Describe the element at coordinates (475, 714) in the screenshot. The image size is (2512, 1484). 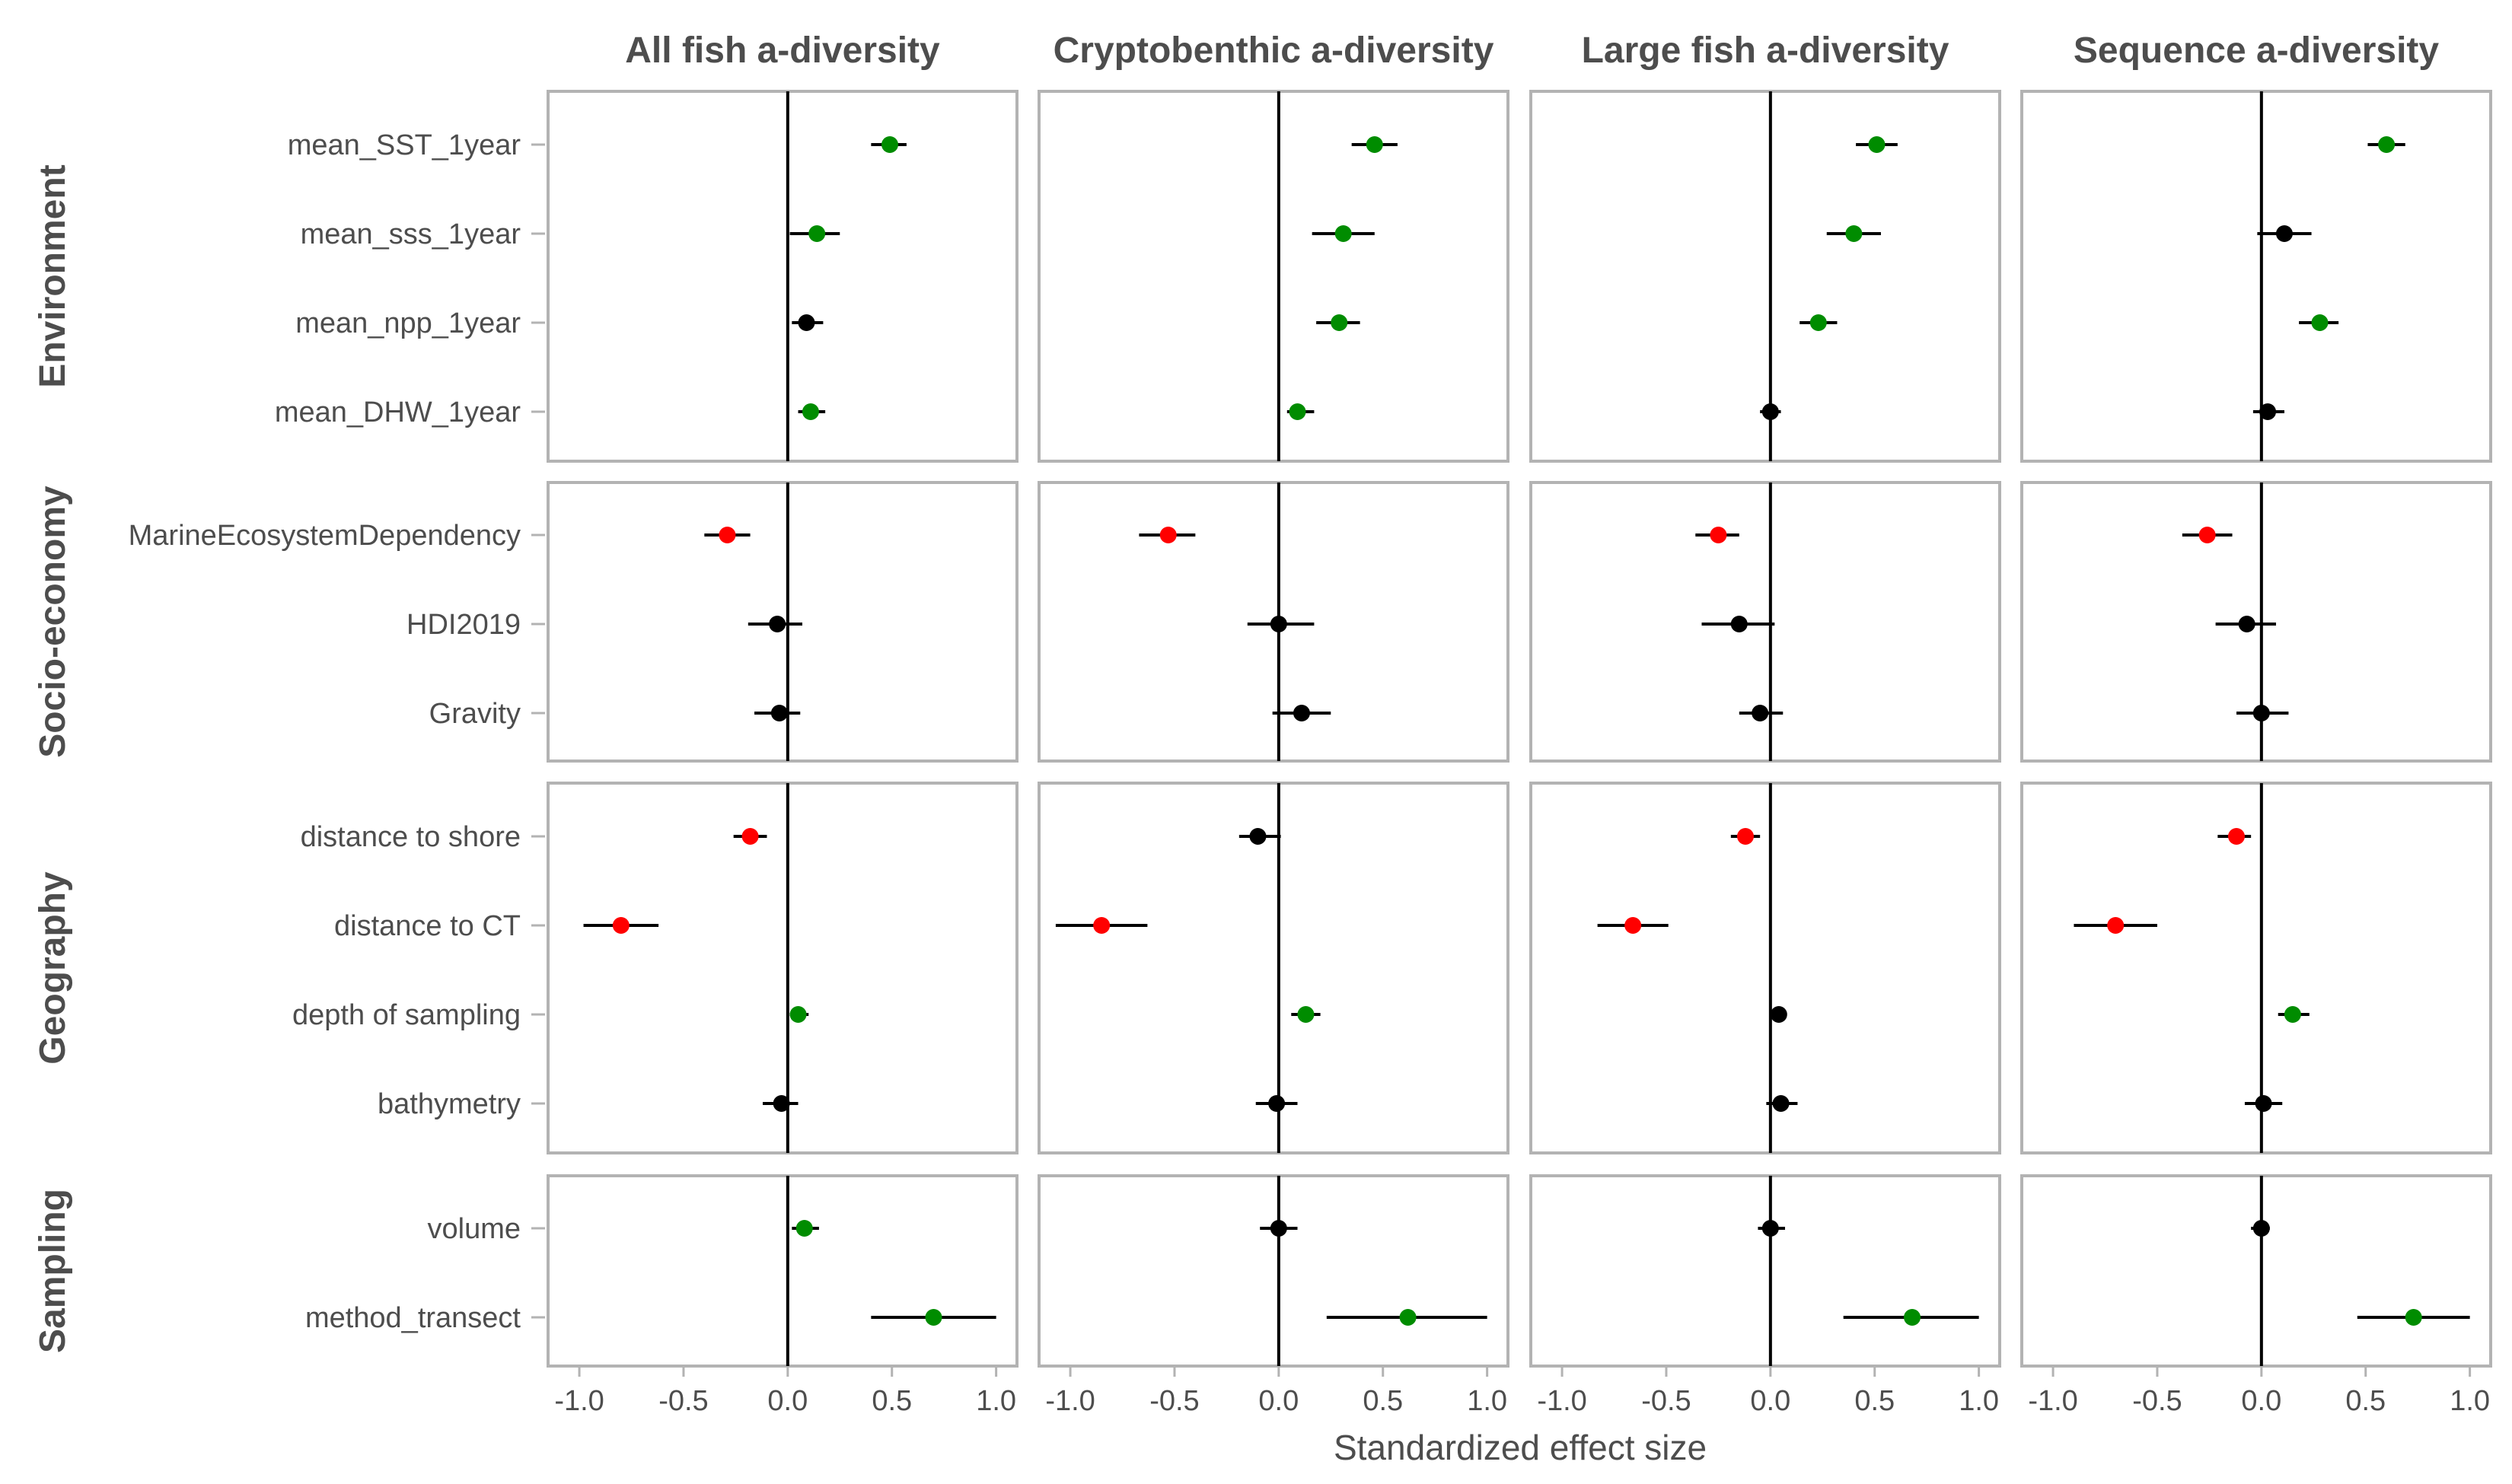
I see `variable-label-gravity: Gravity` at that location.